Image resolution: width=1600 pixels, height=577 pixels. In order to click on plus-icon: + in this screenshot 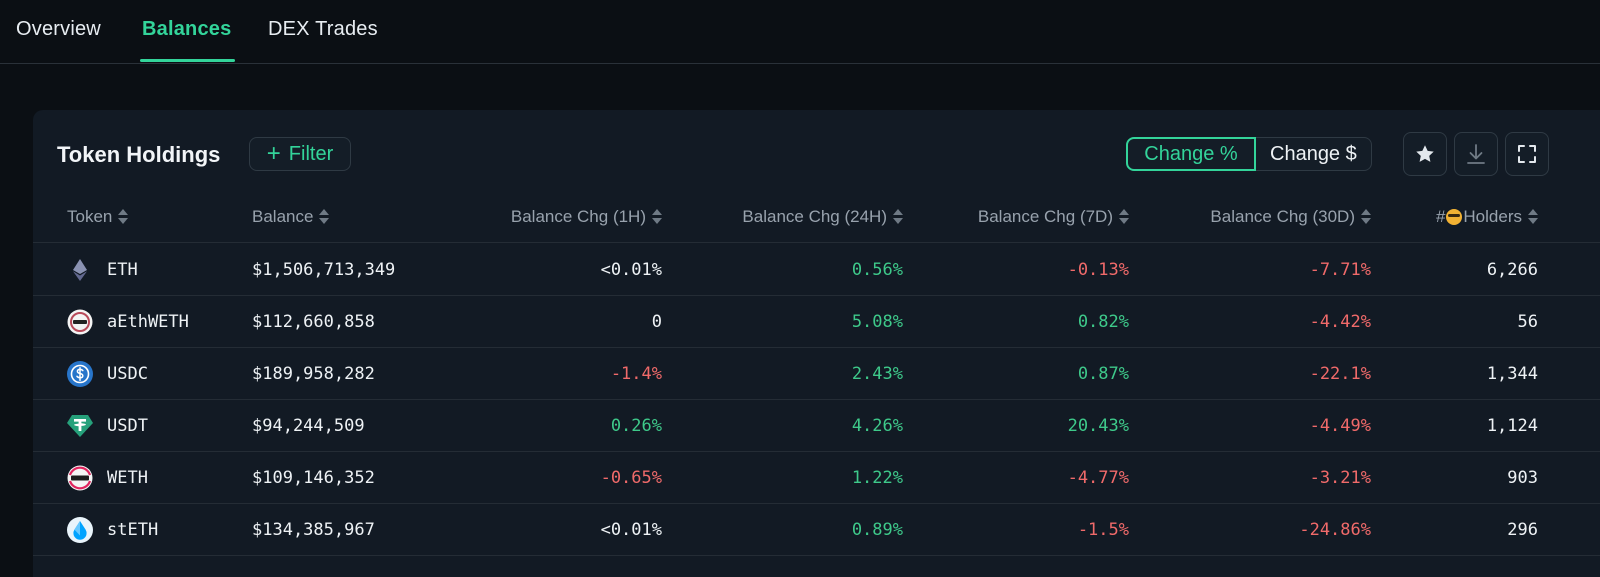, I will do `click(273, 153)`.